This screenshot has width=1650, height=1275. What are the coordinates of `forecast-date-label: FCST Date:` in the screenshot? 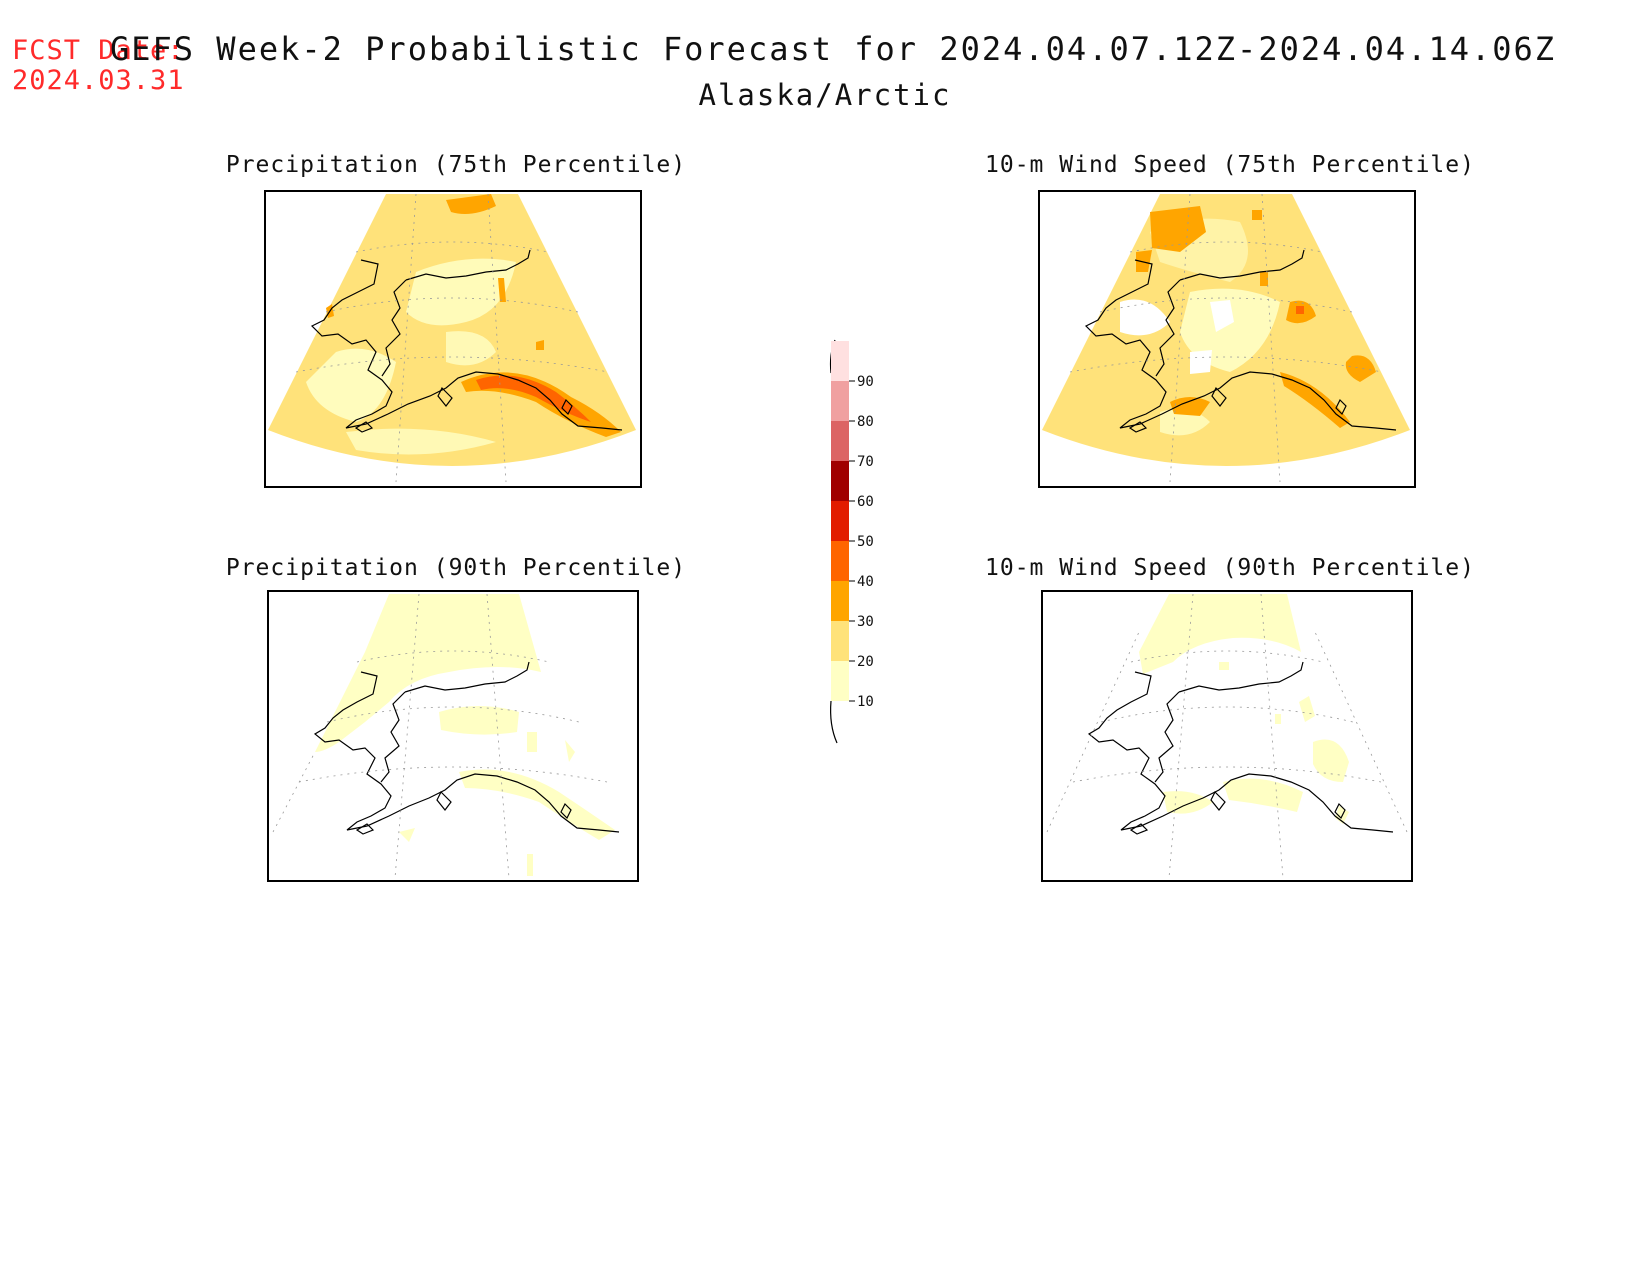 It's located at (98, 50).